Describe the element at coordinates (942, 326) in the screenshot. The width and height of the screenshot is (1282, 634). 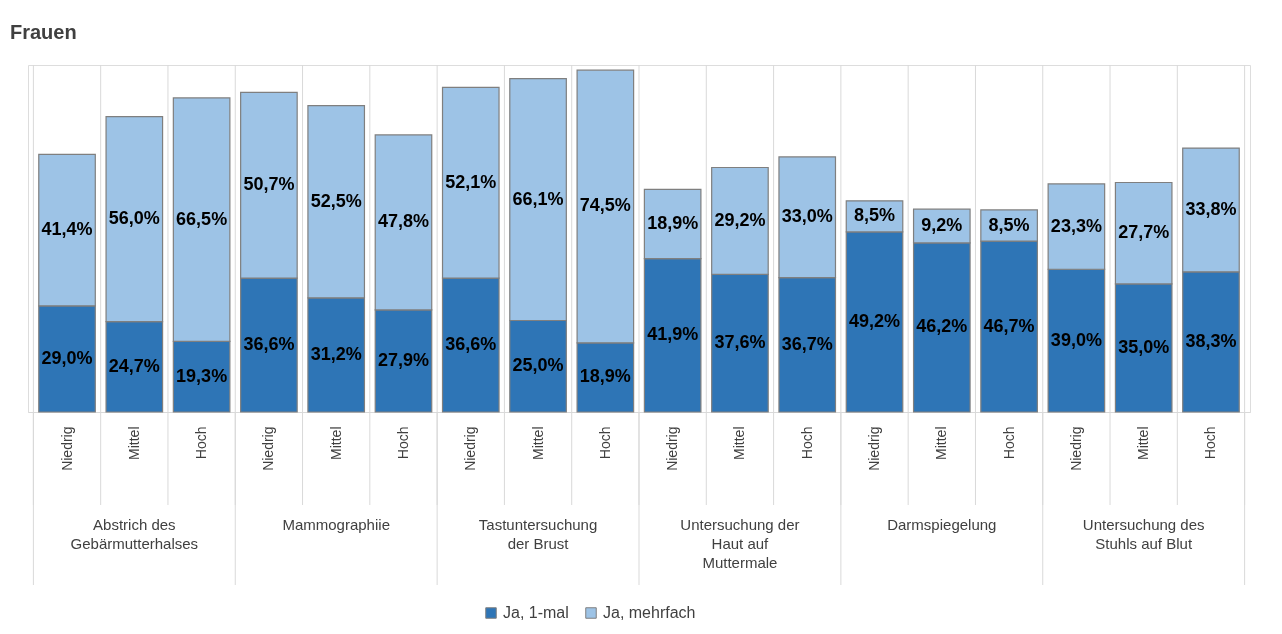
I see `data-label: 46,2%` at that location.